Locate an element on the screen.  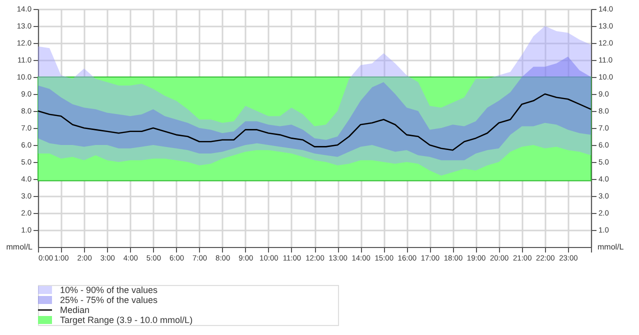
legend-label: Target Range (3.9 - 10.0 mmol/L) is located at coordinates (126, 320).